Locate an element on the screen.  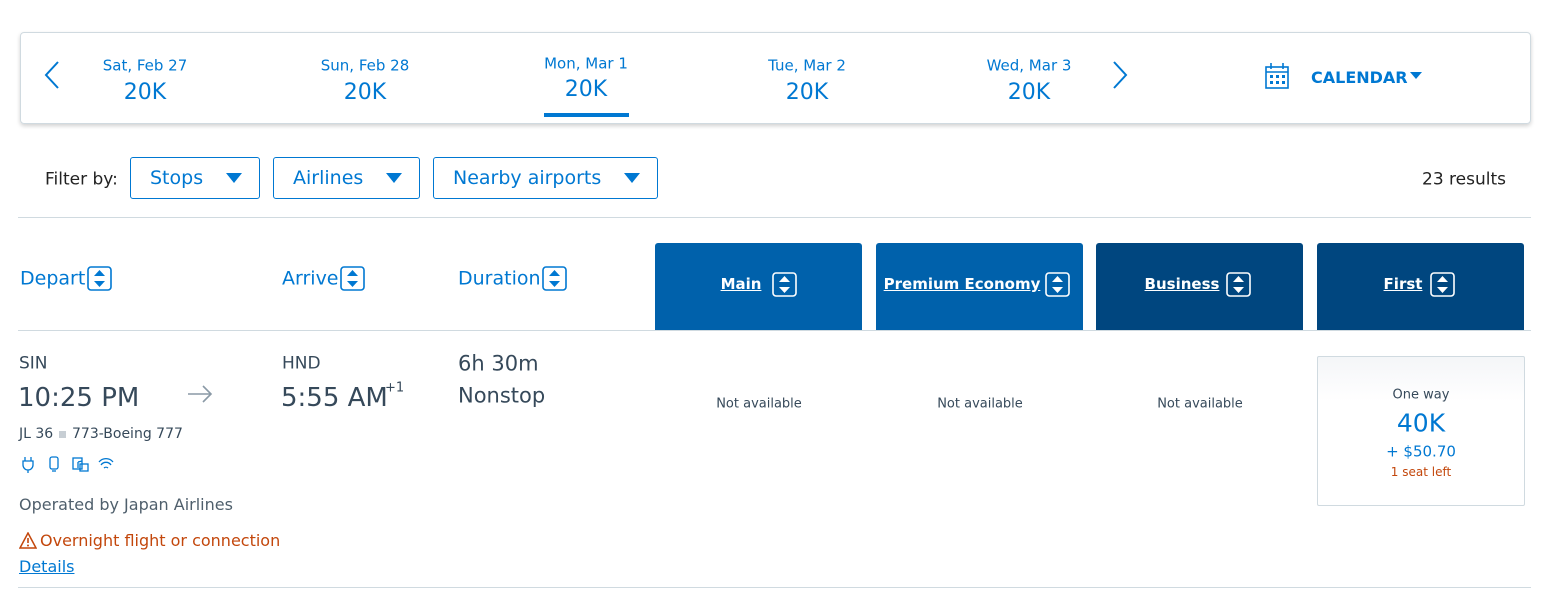
cabin-tab: First is located at coordinates (1420, 286).